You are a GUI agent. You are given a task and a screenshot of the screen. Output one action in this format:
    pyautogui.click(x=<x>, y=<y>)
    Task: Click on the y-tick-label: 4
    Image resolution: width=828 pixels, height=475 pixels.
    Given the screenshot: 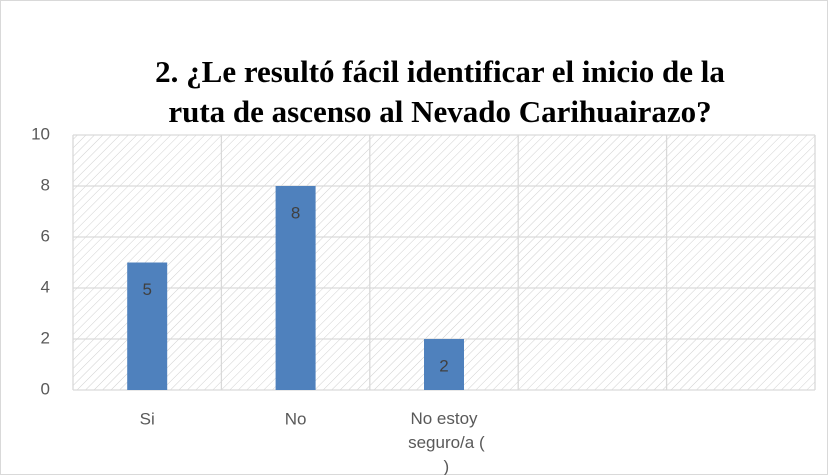 What is the action you would take?
    pyautogui.click(x=45, y=286)
    